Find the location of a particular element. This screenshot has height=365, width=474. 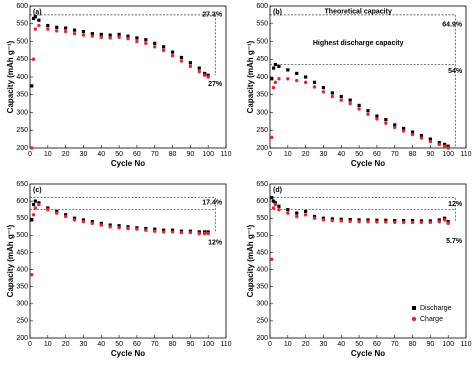

x-tick-label: 90 is located at coordinates (430, 344).